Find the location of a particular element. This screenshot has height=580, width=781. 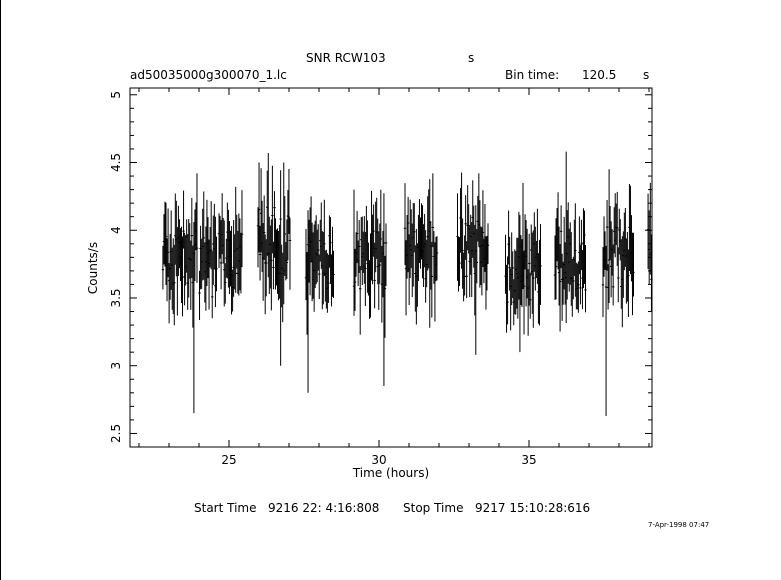

y-tick-label: 2.5 is located at coordinates (116, 433).